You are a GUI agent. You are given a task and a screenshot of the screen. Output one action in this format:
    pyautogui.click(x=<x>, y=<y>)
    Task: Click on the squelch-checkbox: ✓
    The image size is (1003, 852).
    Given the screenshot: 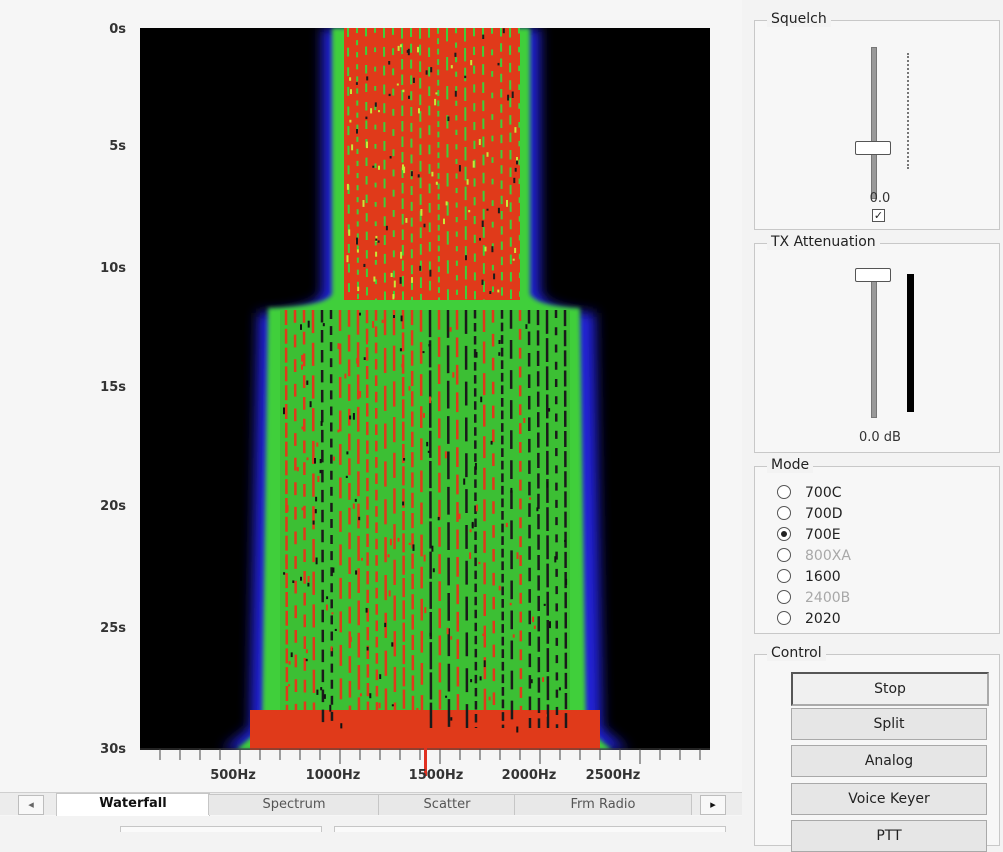 What is the action you would take?
    pyautogui.click(x=878, y=215)
    